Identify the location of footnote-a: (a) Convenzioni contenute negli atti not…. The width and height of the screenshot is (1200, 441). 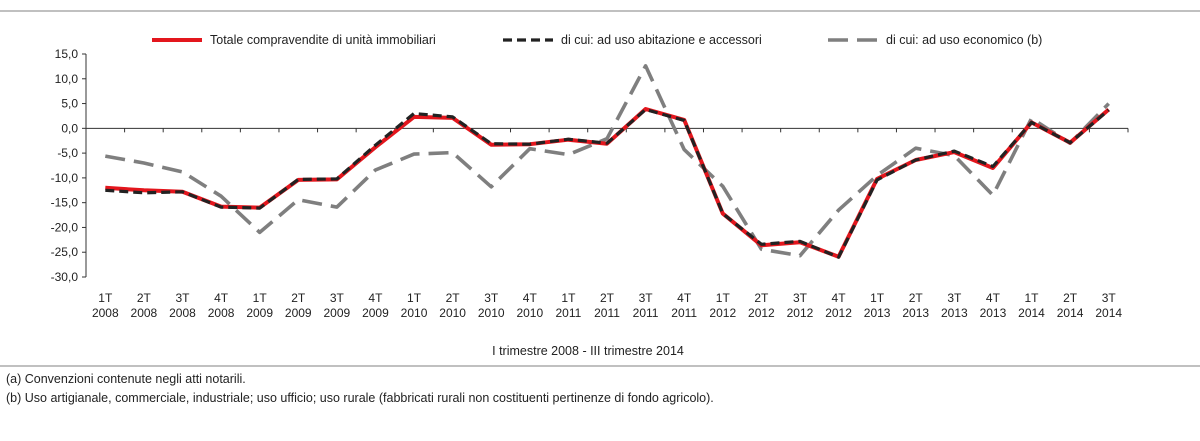
(126, 379).